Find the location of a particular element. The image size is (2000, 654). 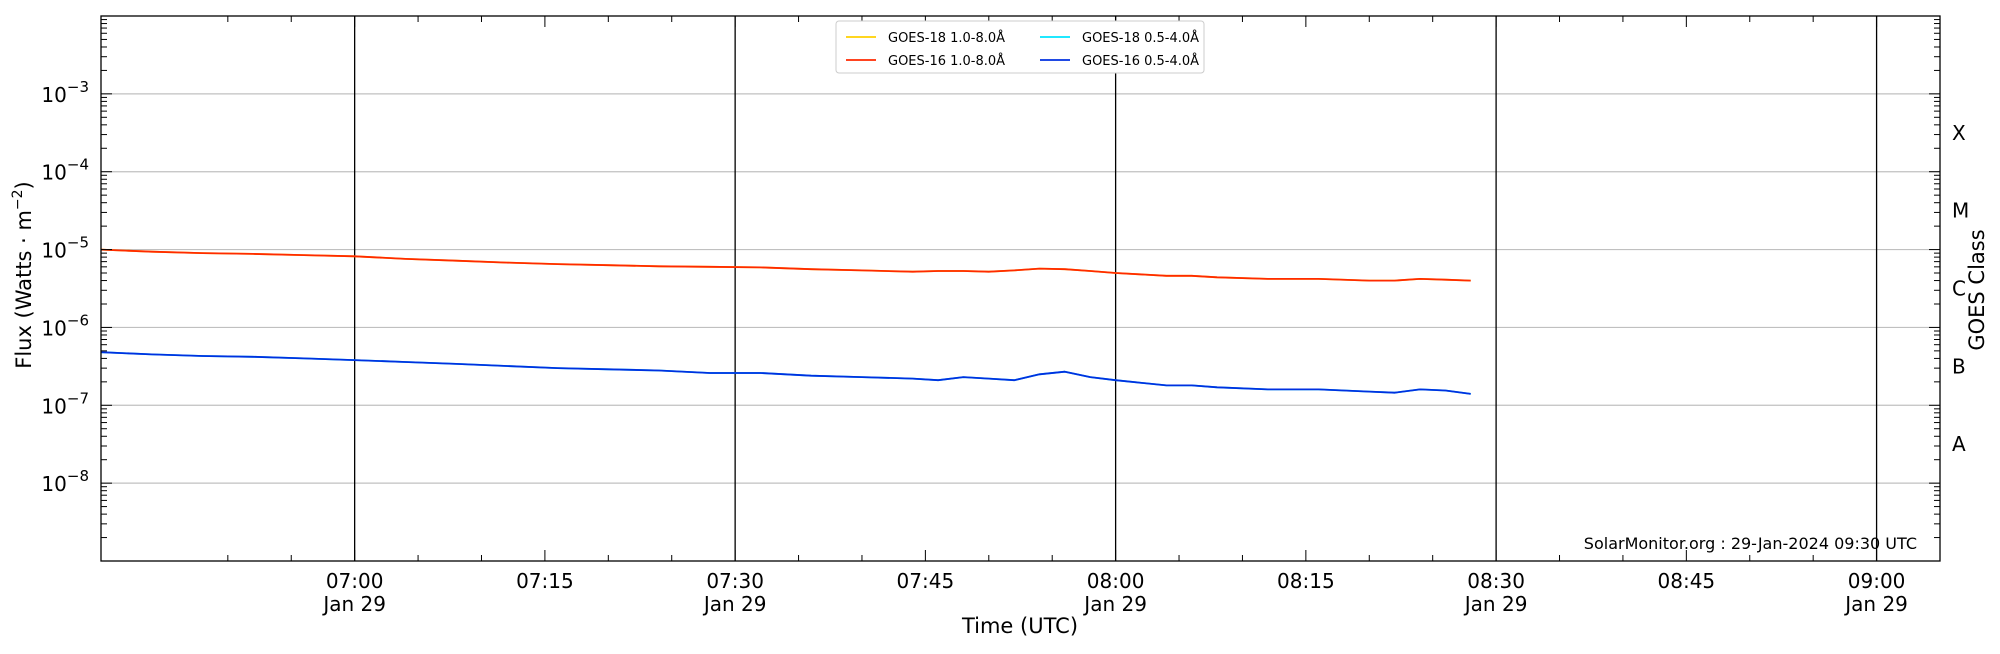

x-tick-label: 07:15 is located at coordinates (545, 581).